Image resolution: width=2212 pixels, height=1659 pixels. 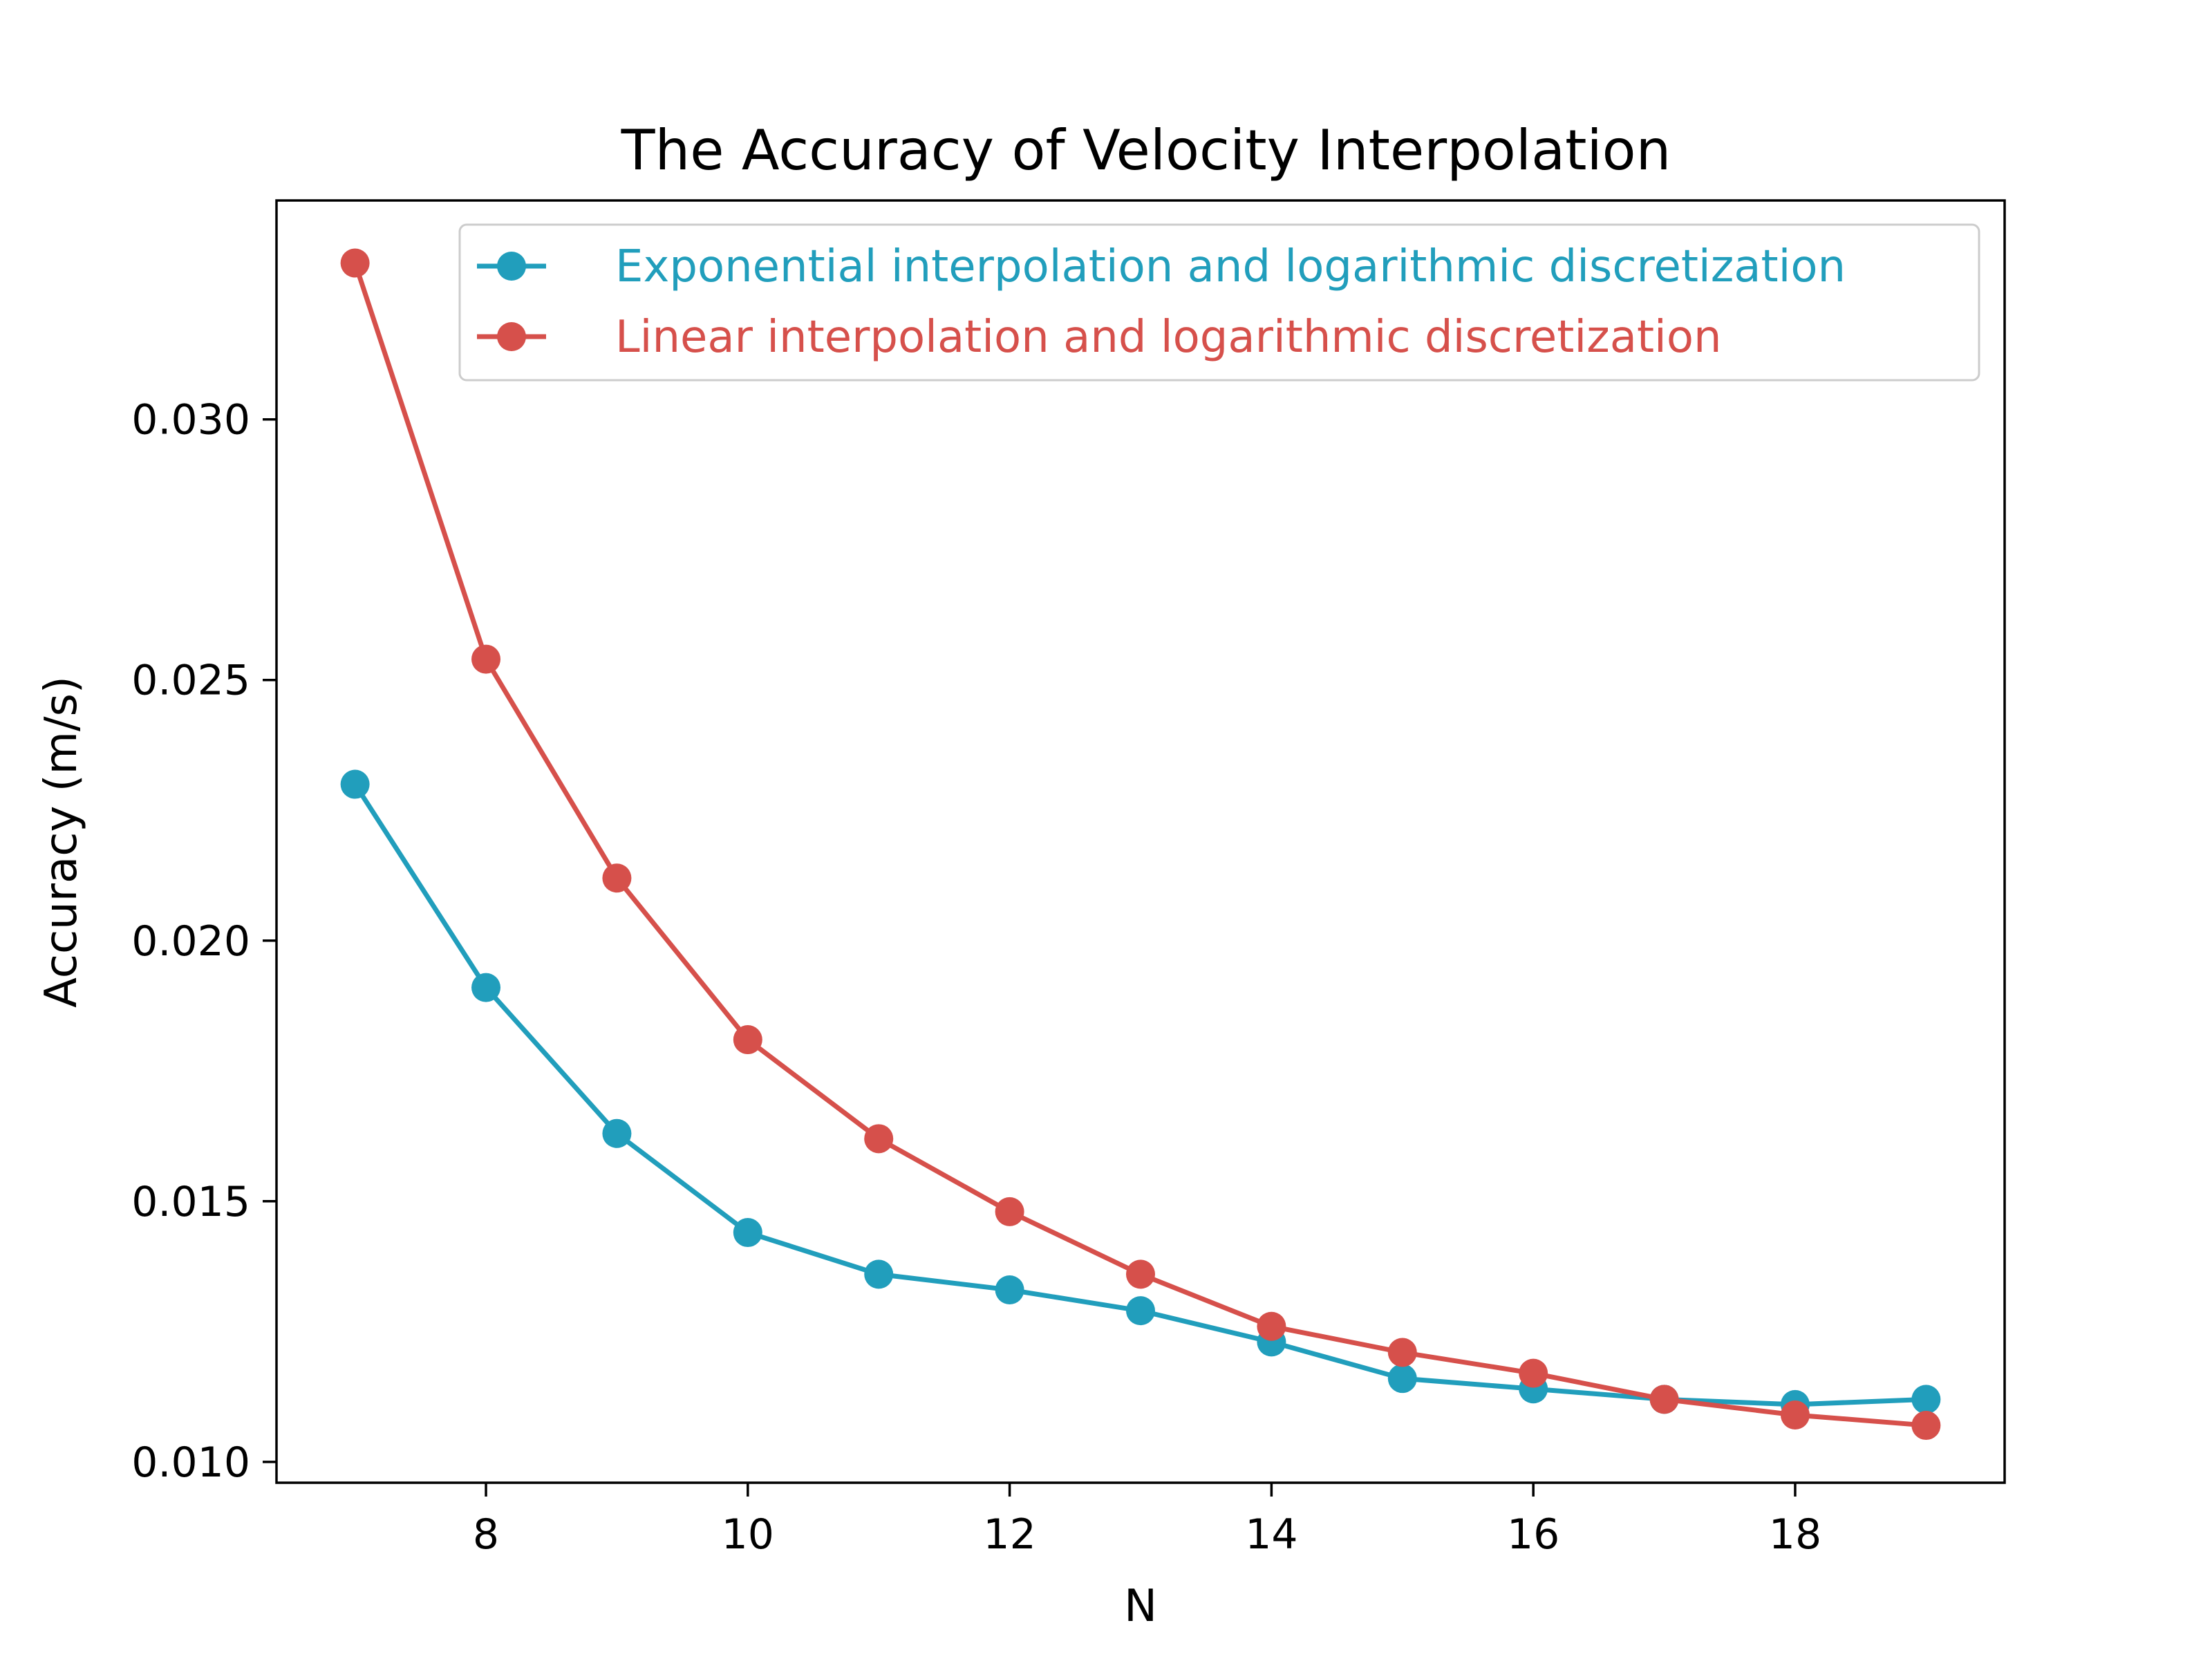 I want to click on y-axis: 0.010 0.015 0.020 0.025 0.030, so click(x=204, y=941).